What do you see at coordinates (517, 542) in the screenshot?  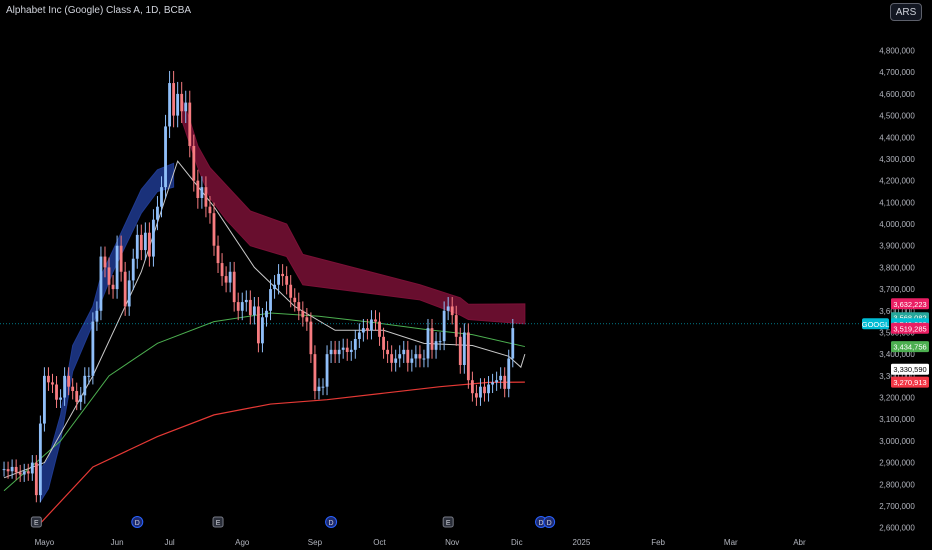 I see `x-tick-label: Dic` at bounding box center [517, 542].